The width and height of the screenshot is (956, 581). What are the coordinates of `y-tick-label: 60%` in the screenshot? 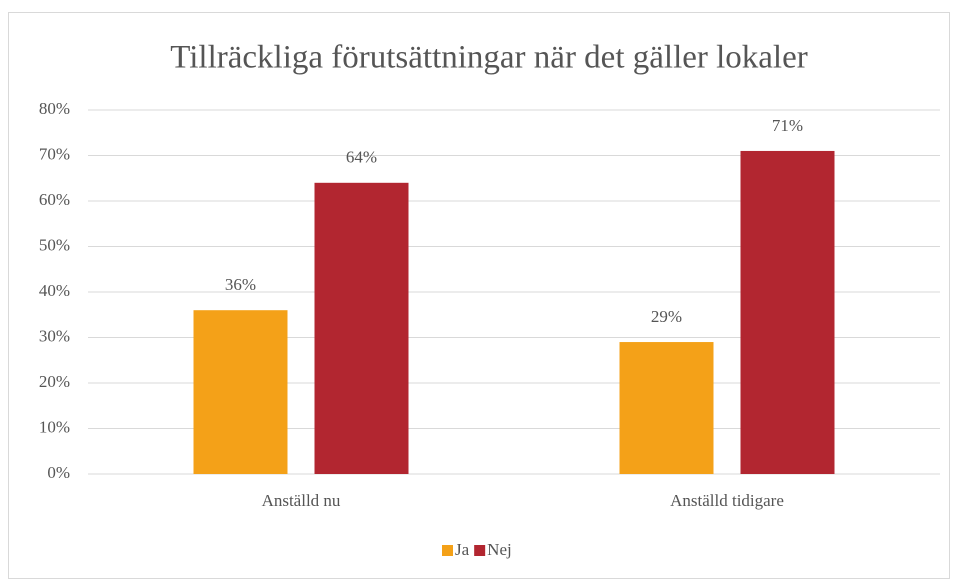 It's located at (54, 199).